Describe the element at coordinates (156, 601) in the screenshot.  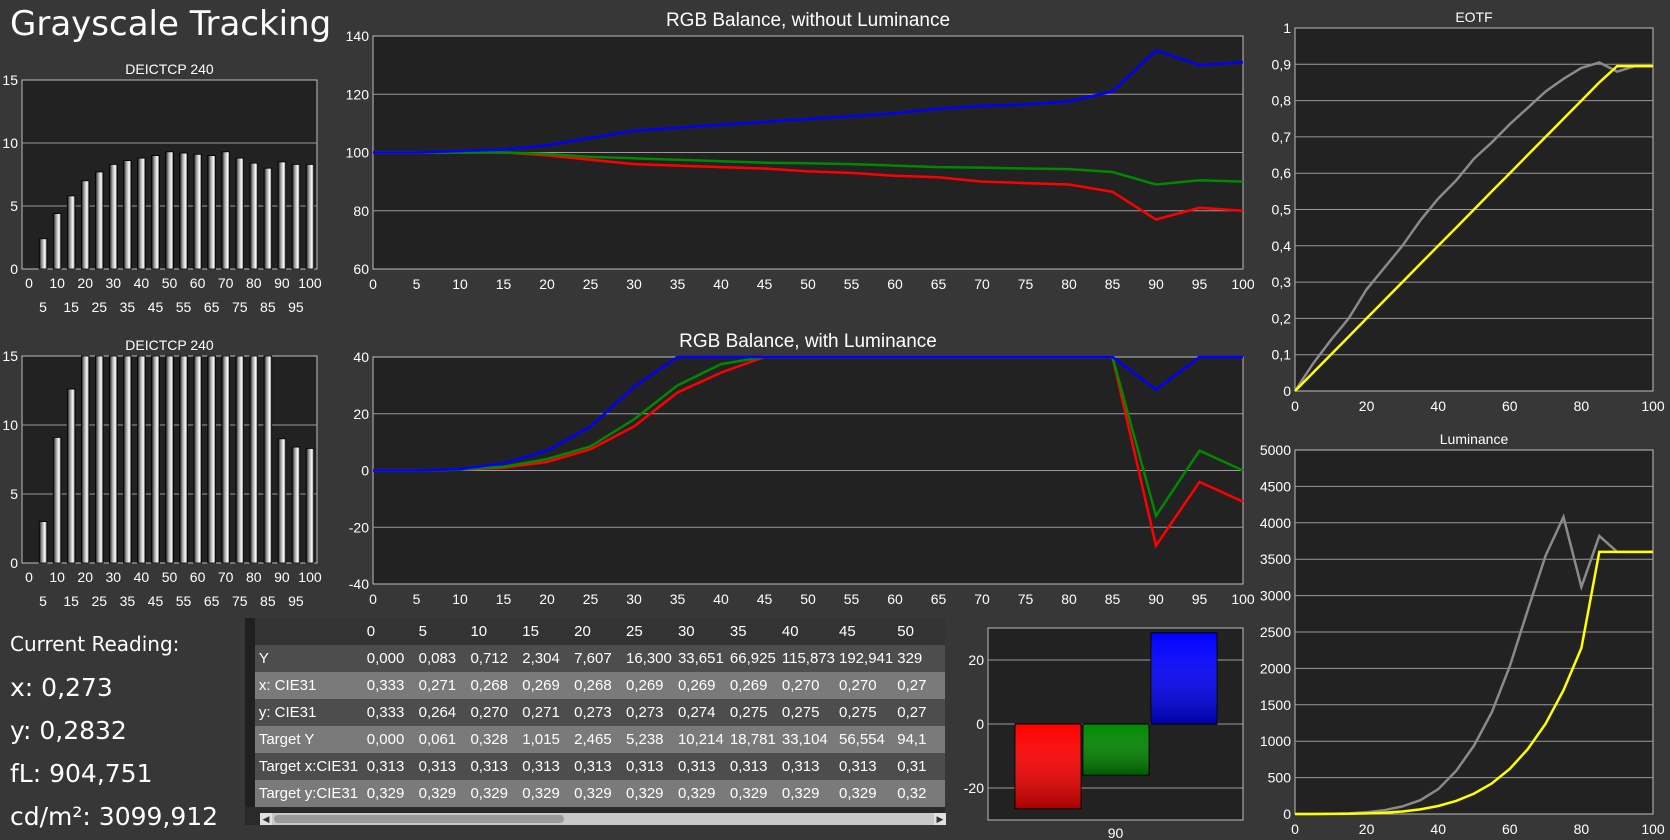
I see `deictcp-bottom-xtick-label: 45` at that location.